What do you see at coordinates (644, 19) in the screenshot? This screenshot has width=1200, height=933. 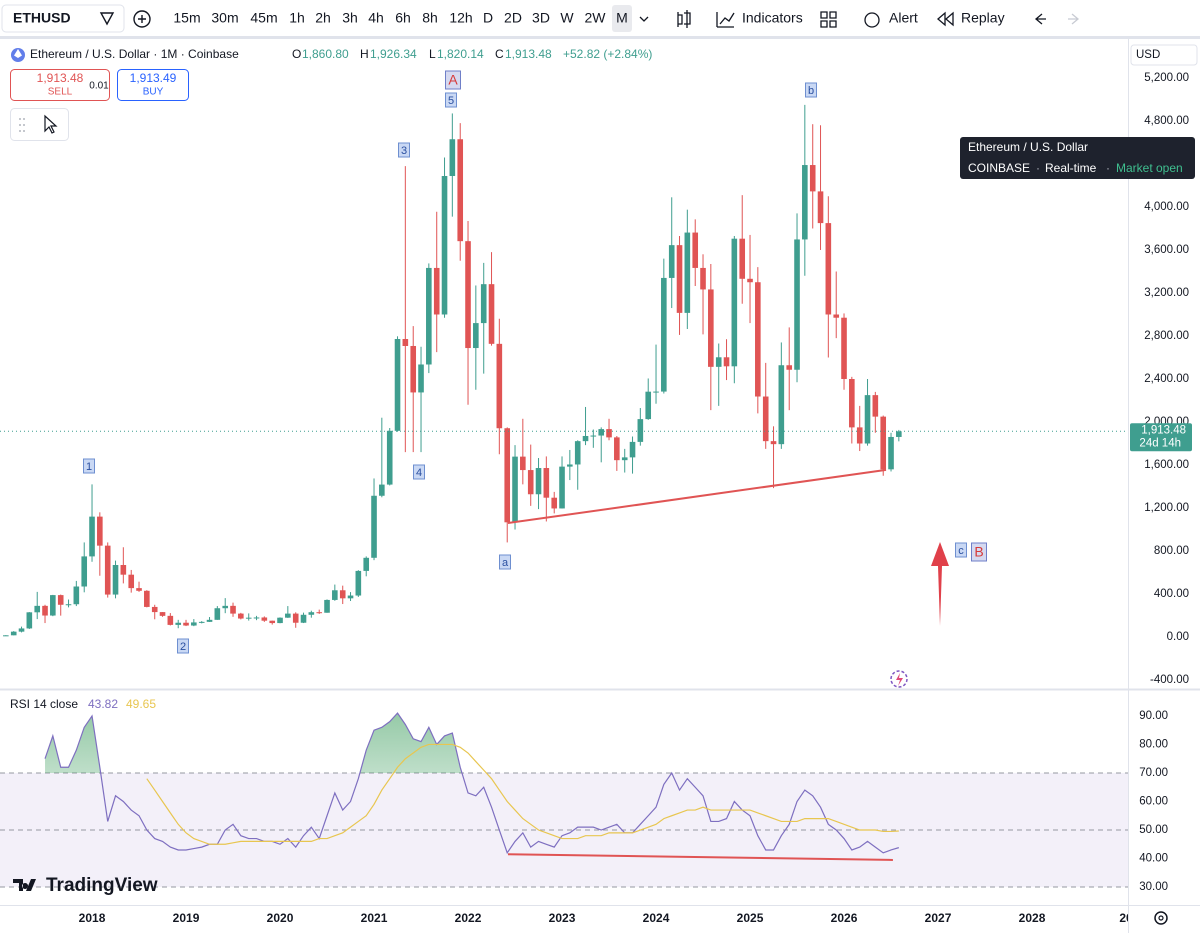 I see `interval-menu` at bounding box center [644, 19].